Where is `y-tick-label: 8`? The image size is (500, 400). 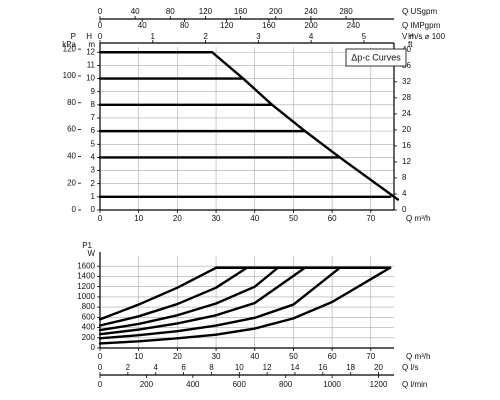
y-tick-label: 8 is located at coordinates (93, 104).